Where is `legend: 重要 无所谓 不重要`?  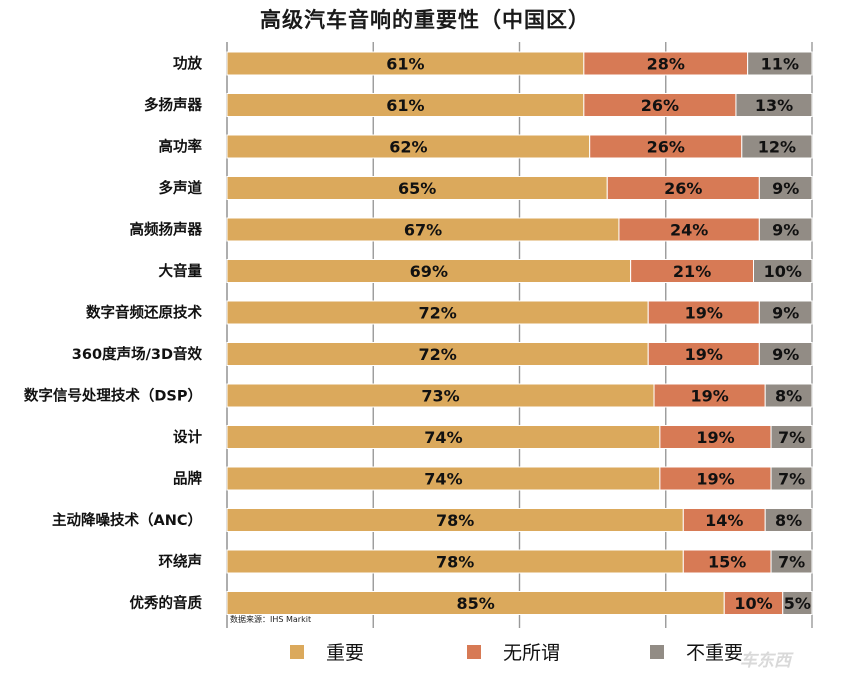
legend: 重要 无所谓 不重要 is located at coordinates (425, 653).